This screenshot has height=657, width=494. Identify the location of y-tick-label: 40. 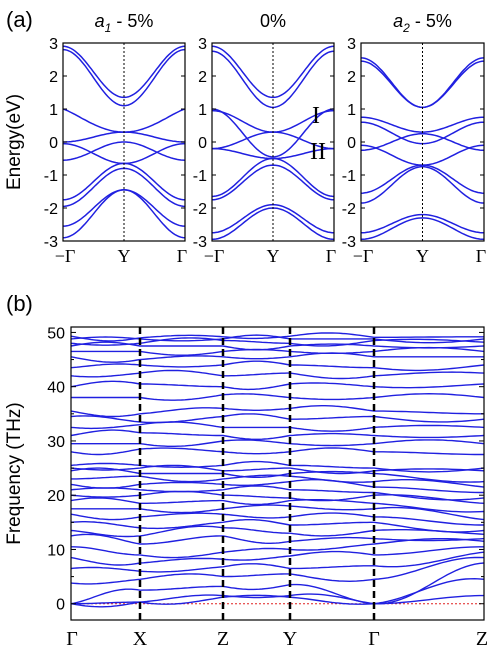
(56, 388).